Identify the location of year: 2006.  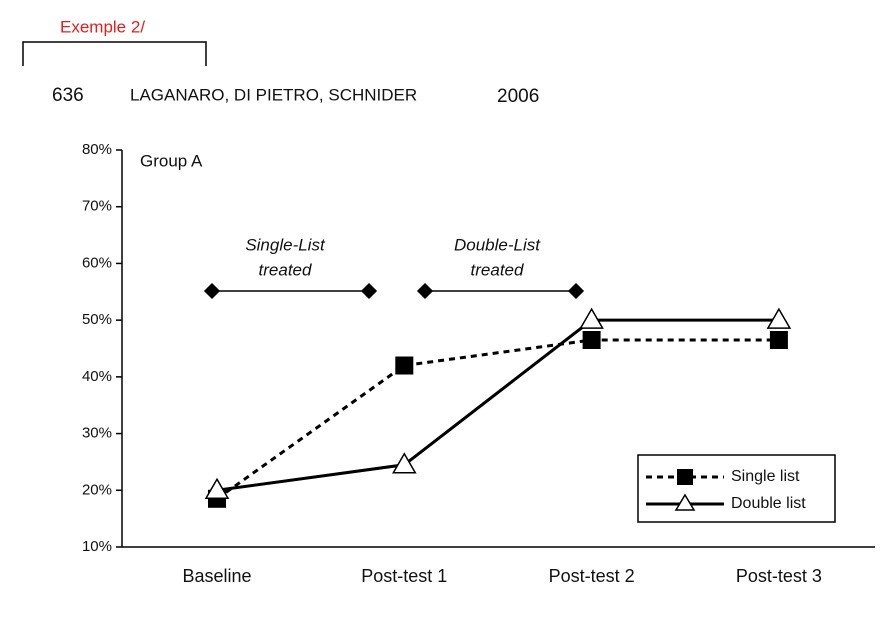
(518, 96).